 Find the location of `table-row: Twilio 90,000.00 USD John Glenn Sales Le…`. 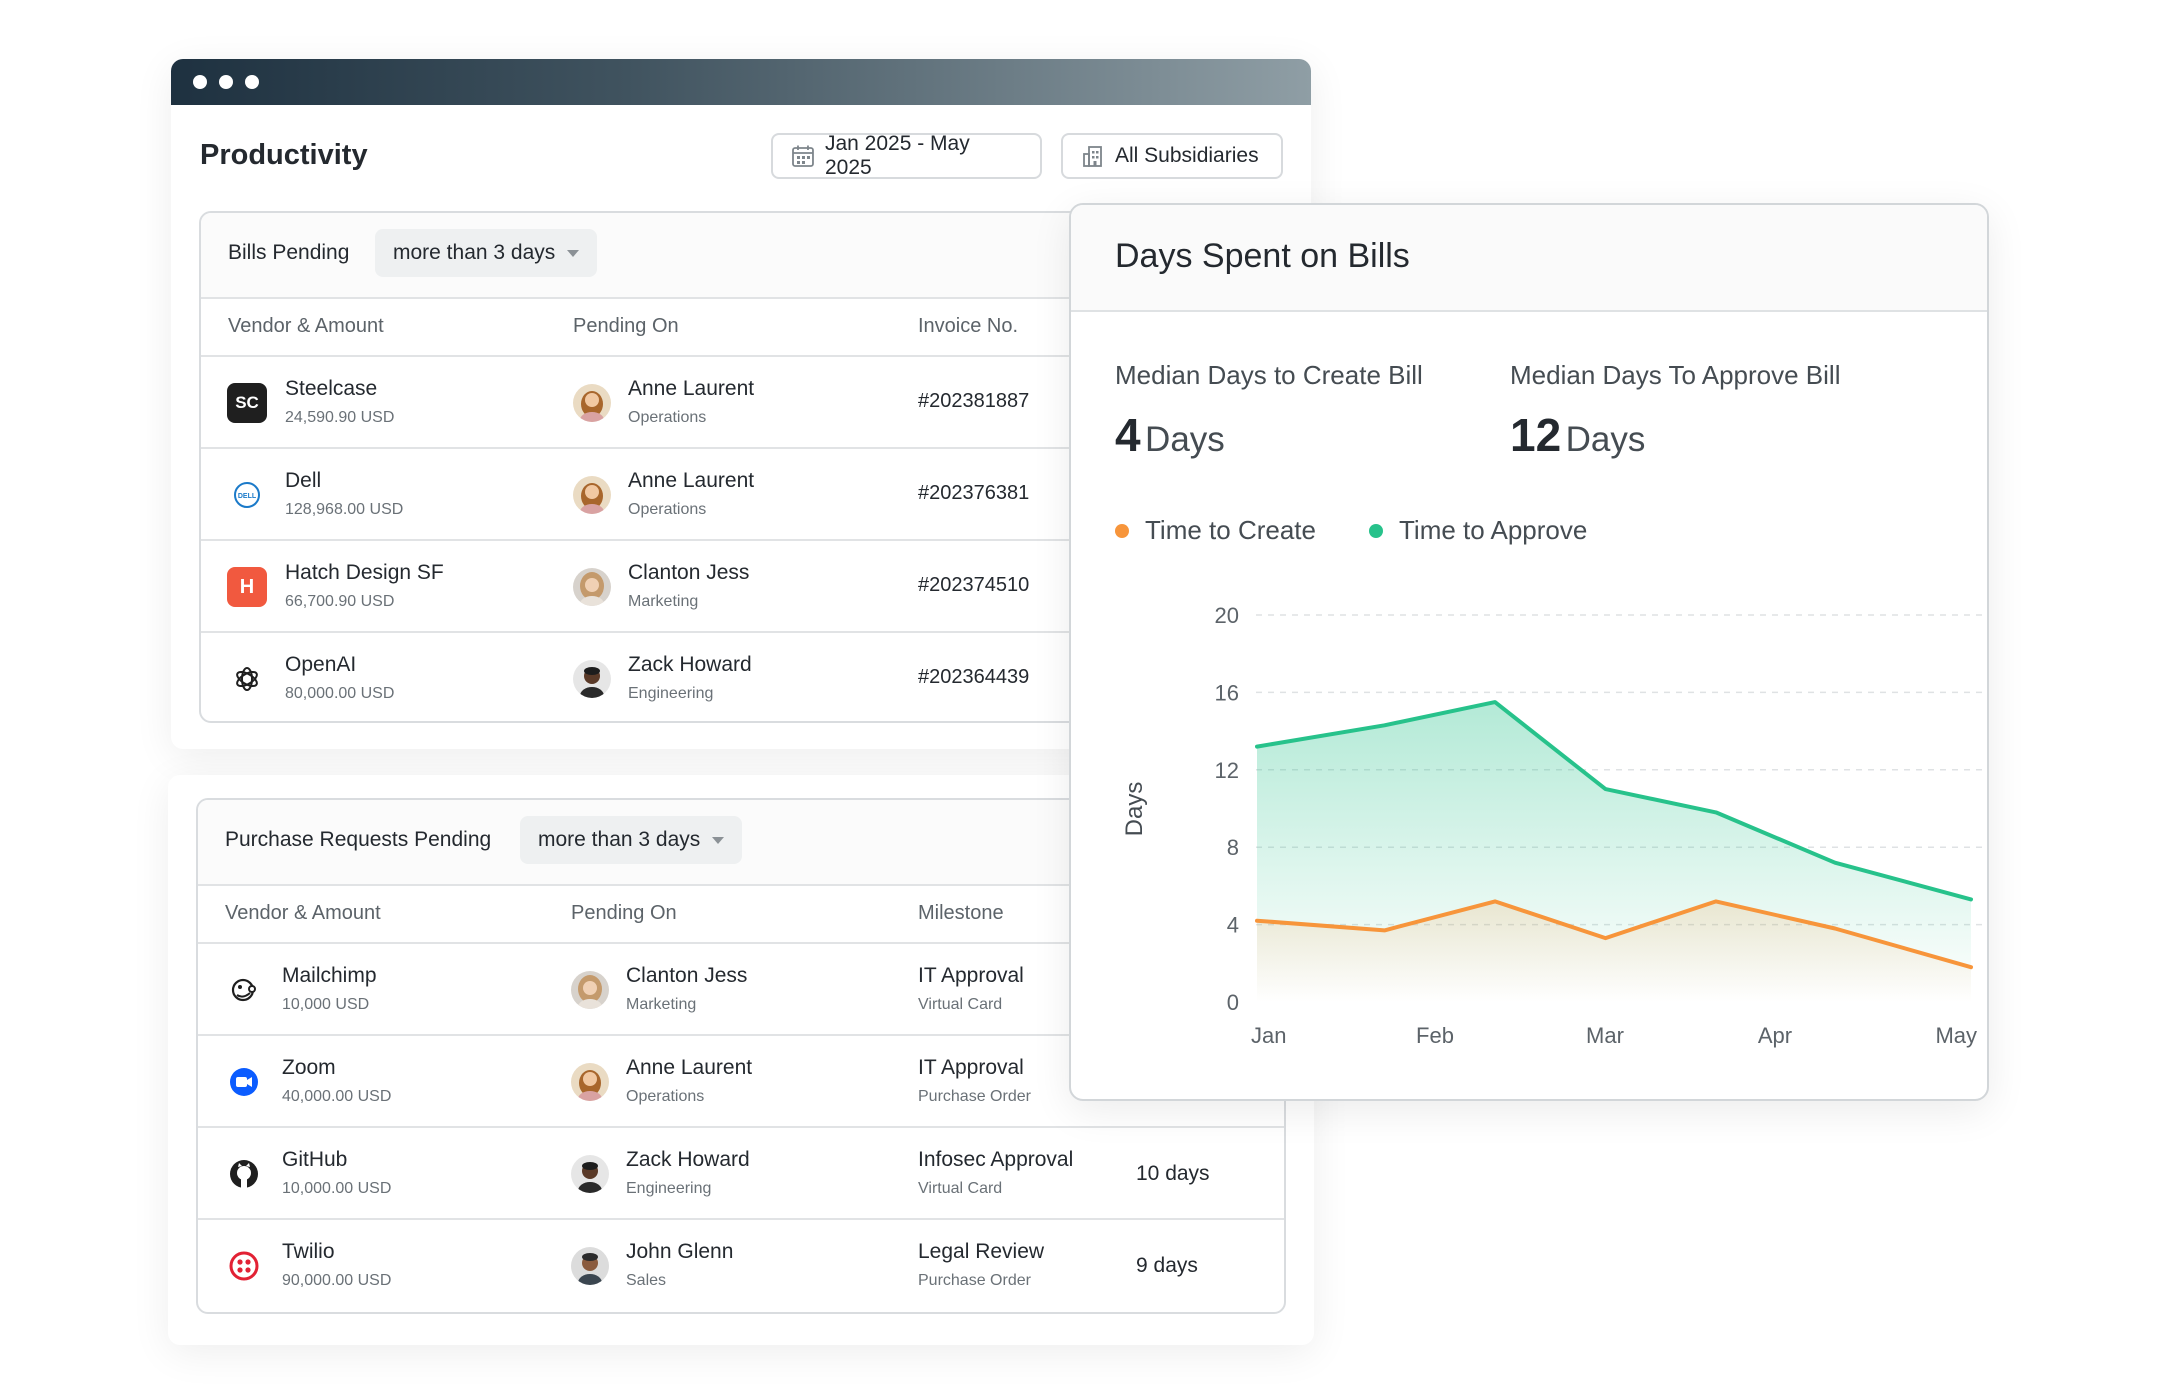

table-row: Twilio 90,000.00 USD John Glenn Sales Le… is located at coordinates (741, 1265).